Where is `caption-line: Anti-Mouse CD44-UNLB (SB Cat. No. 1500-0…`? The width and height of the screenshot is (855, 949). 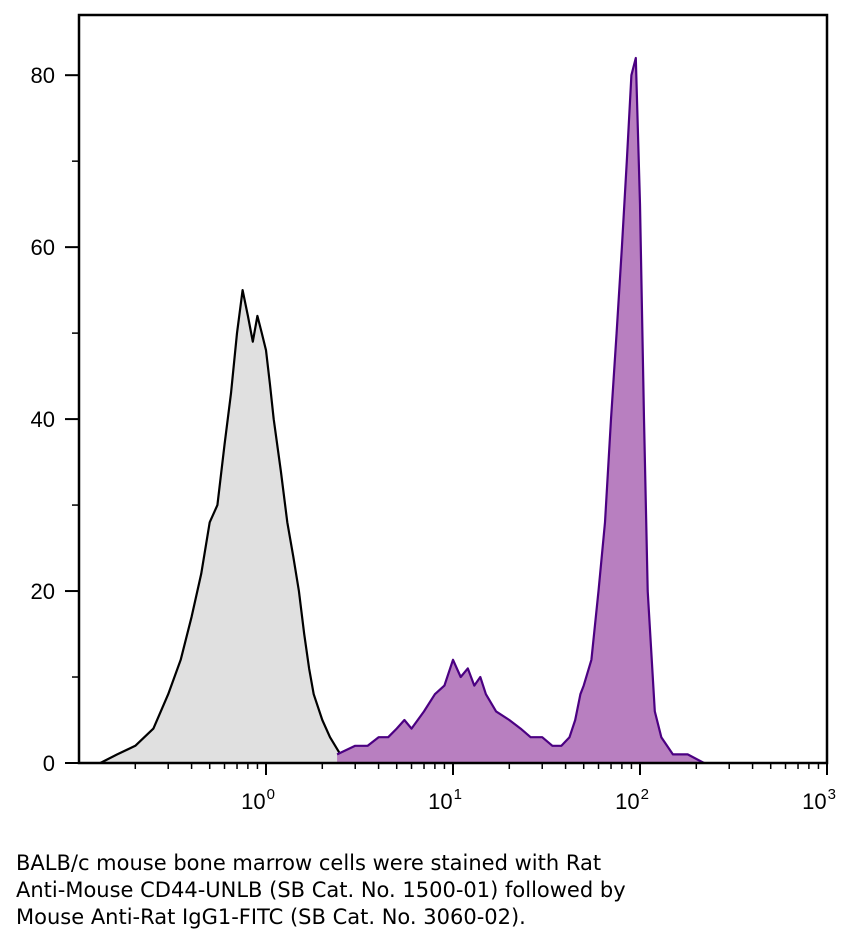 caption-line: Anti-Mouse CD44-UNLB (SB Cat. No. 1500-0… is located at coordinates (321, 890).